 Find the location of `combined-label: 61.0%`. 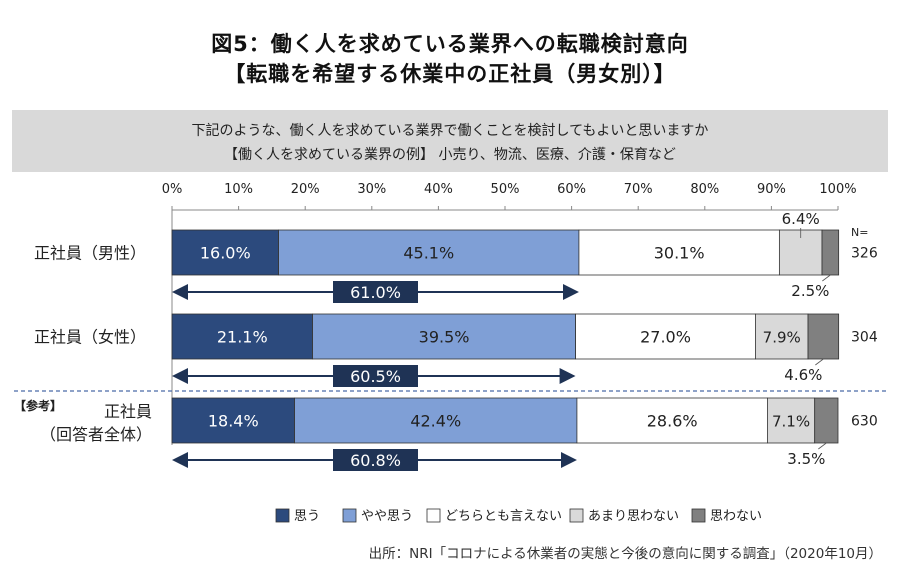

combined-label: 61.0% is located at coordinates (375, 292).